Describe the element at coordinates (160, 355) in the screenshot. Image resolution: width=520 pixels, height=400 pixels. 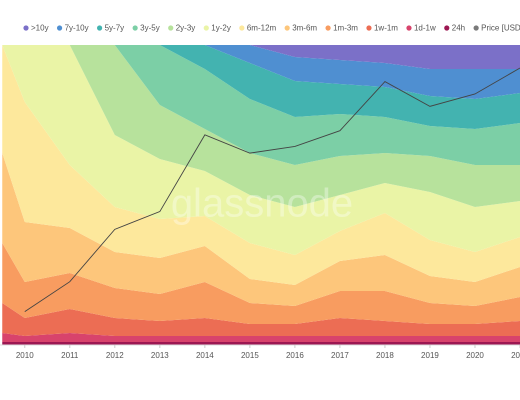
I see `x-tick-label: 2013` at that location.